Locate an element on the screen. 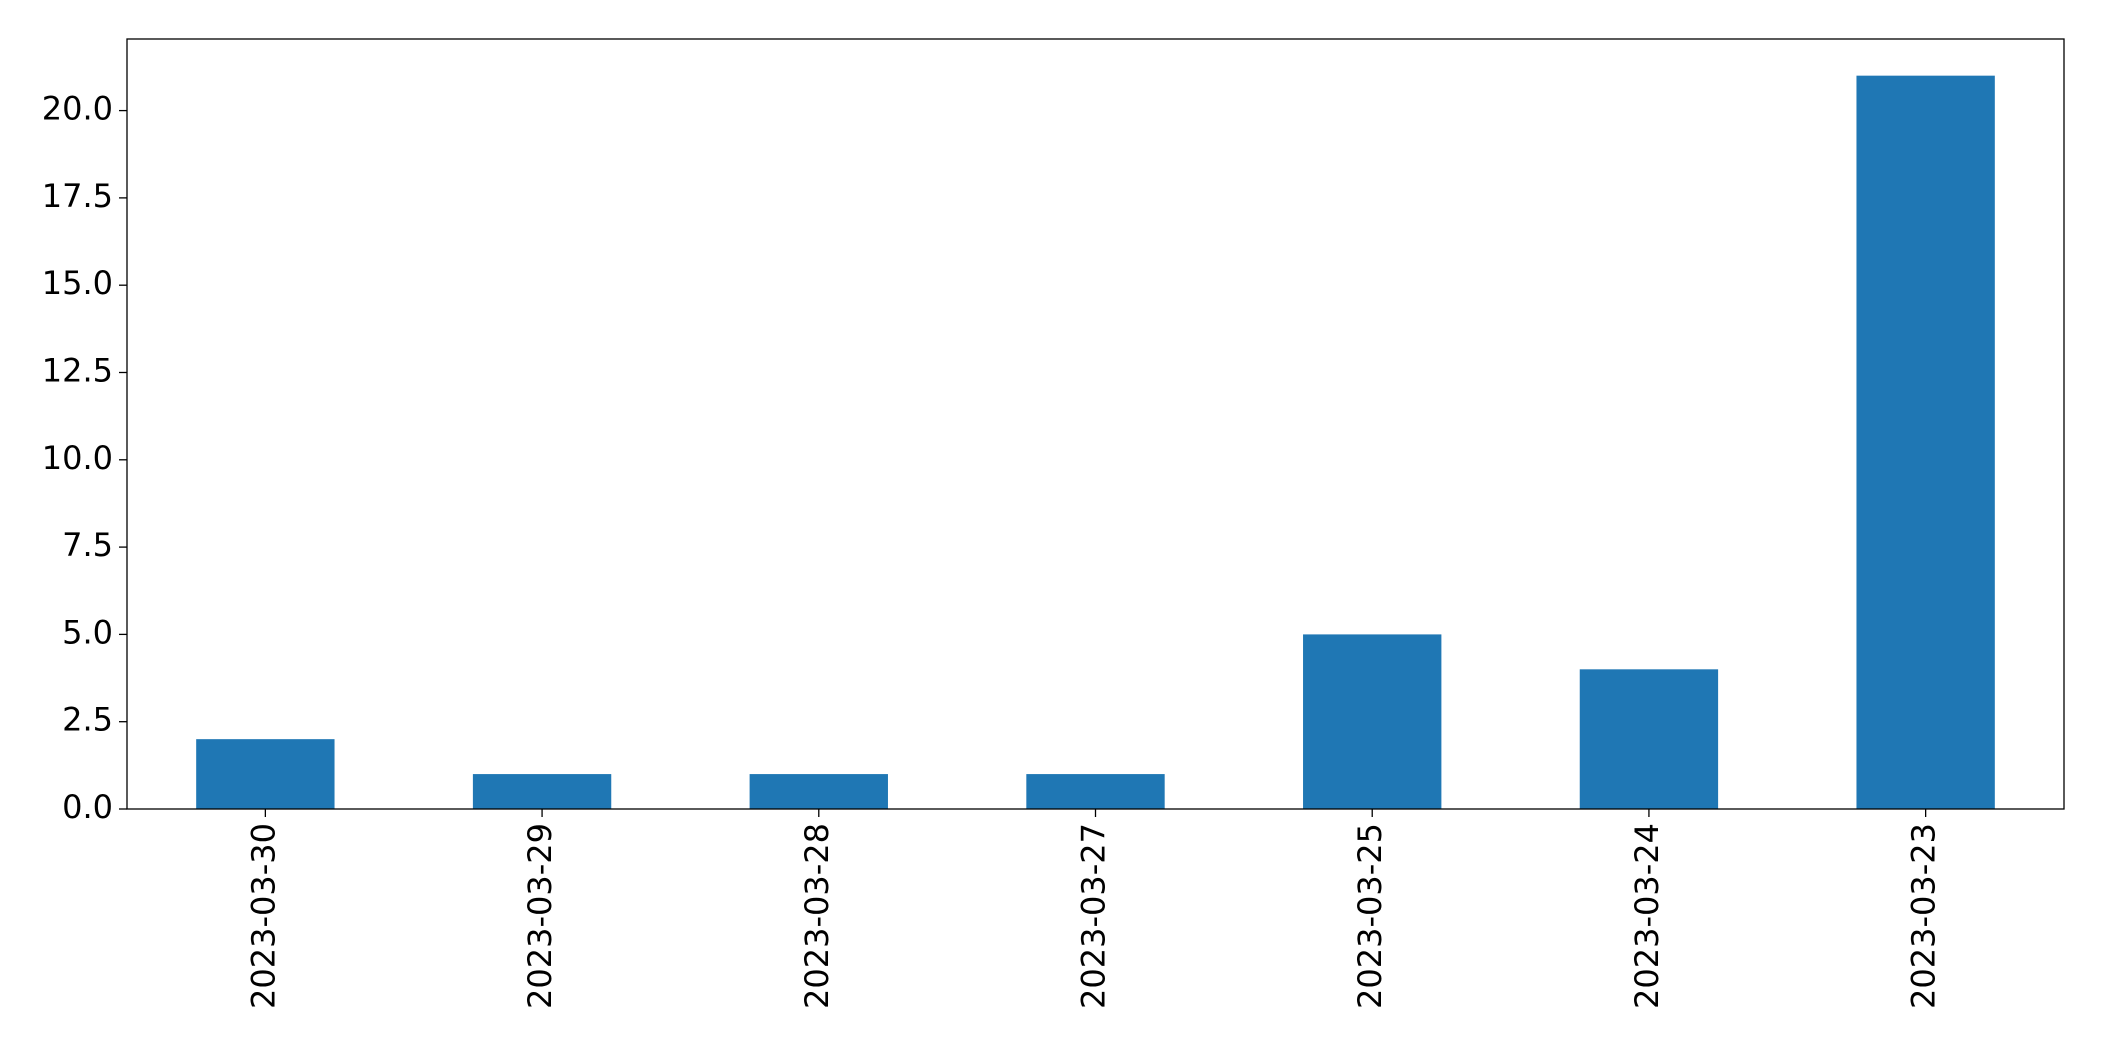  y-tick-label: 15.0 is located at coordinates (77, 283).